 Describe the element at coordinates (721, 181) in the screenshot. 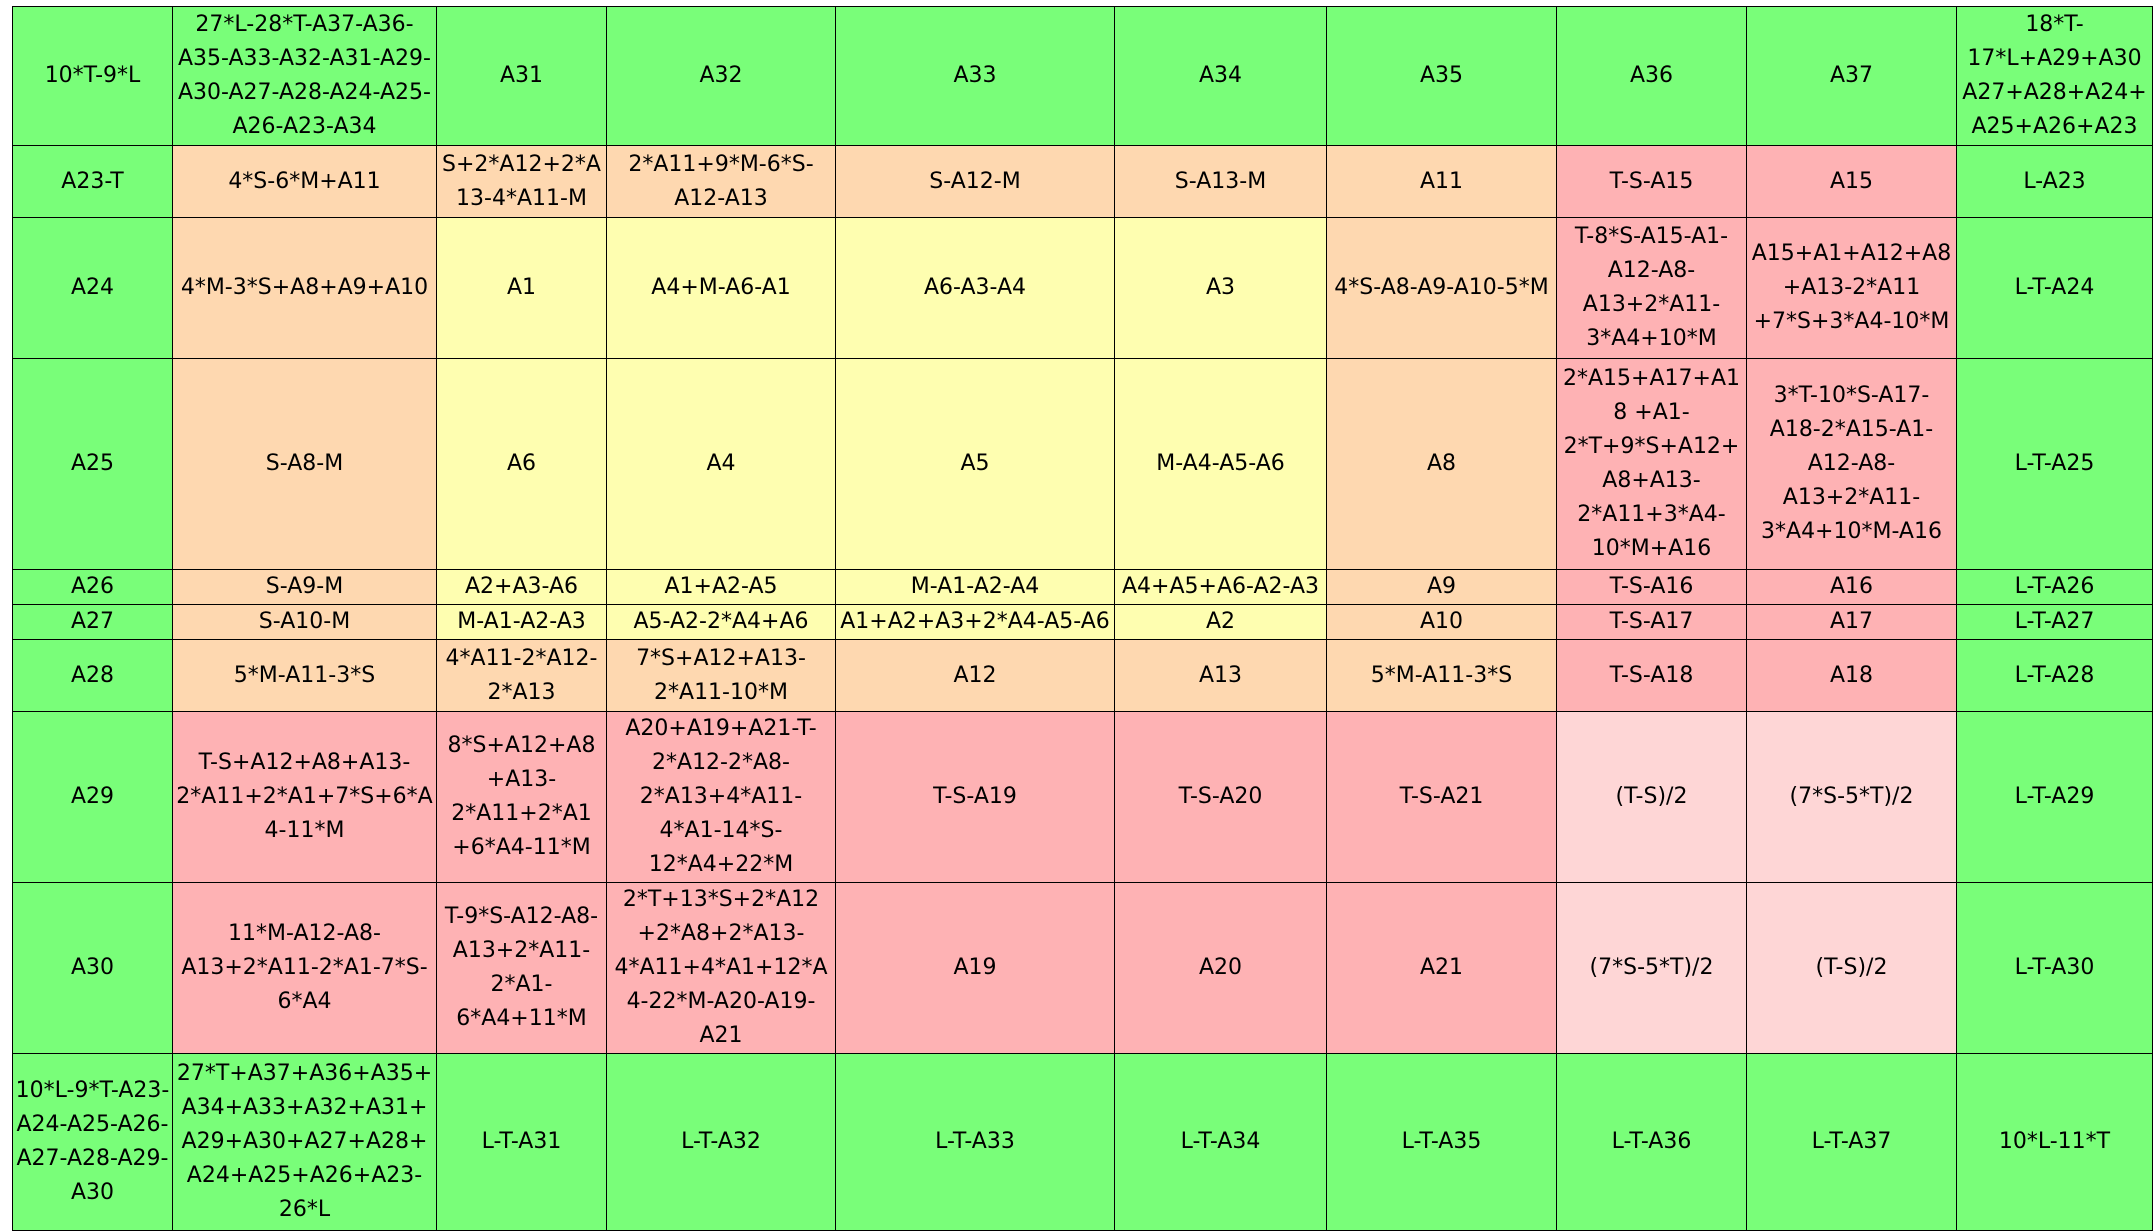

I see `table-cell: 2*A11+9*M-6*S-A12-A13` at that location.